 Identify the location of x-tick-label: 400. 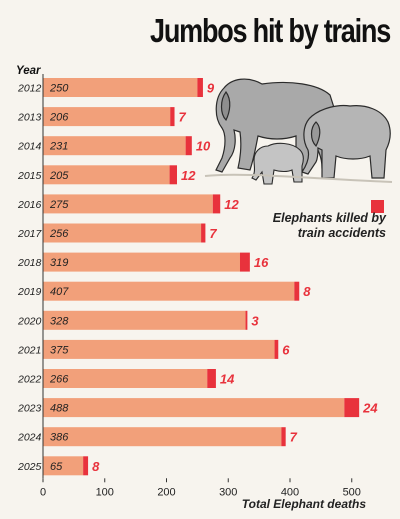
(290, 492).